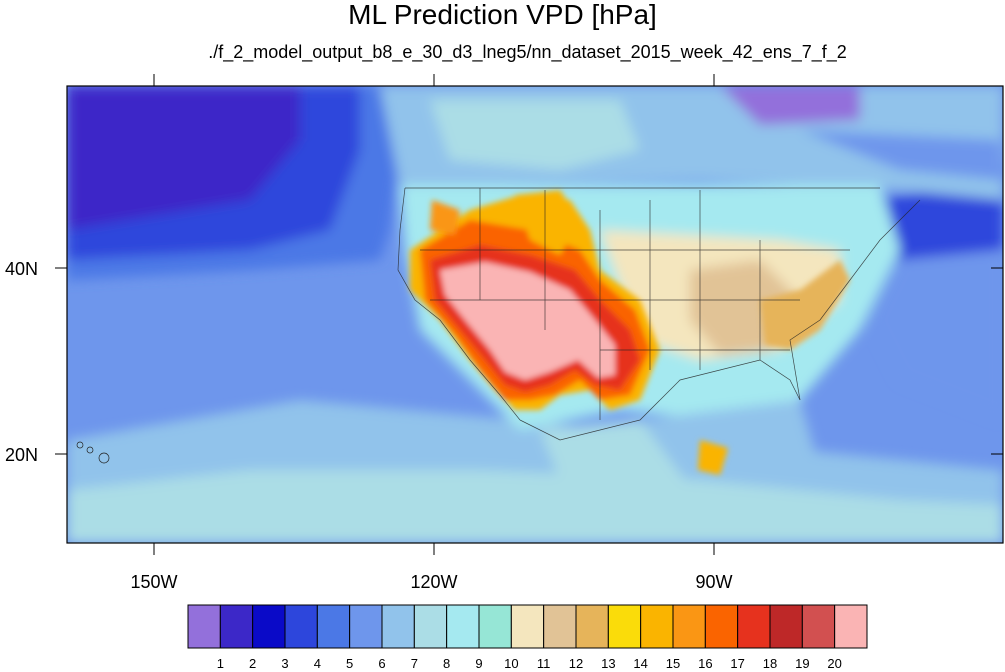  I want to click on colorbar-label: 10, so click(511, 663).